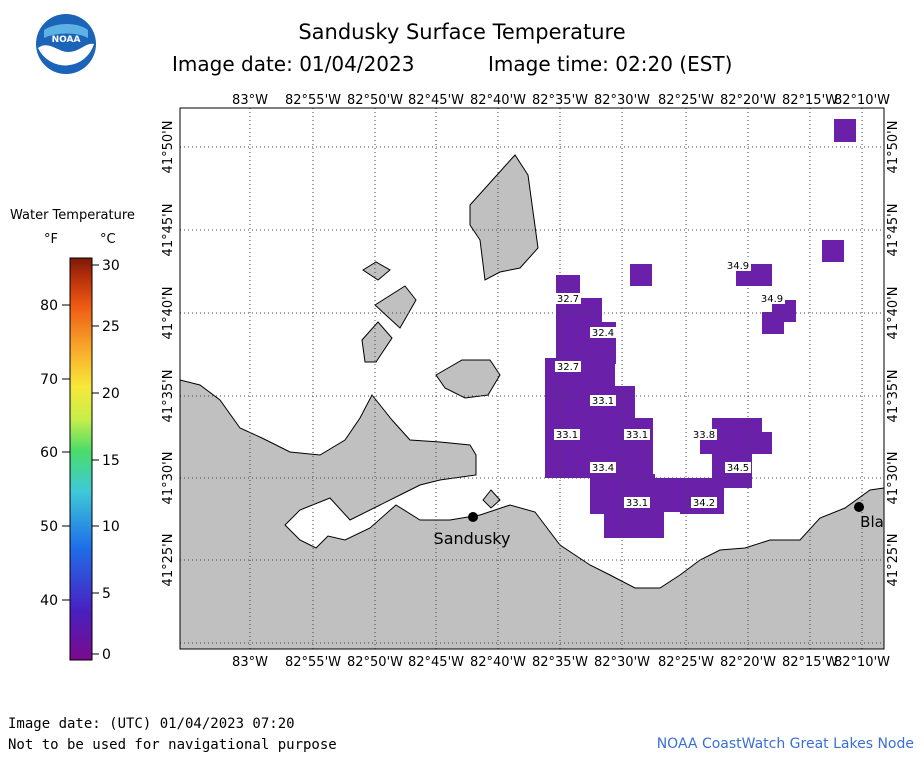 Image resolution: width=924 pixels, height=760 pixels. Describe the element at coordinates (473, 517) in the screenshot. I see `sandusky-marker` at that location.